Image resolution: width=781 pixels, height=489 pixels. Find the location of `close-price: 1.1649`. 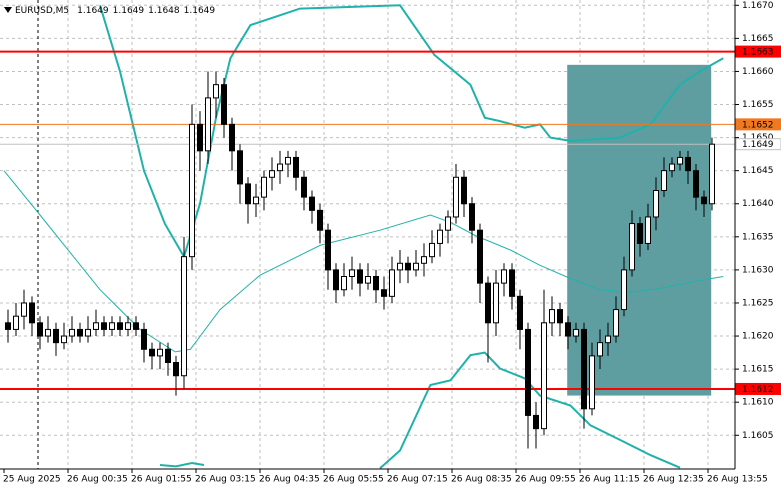

close-price: 1.1649 is located at coordinates (200, 11).